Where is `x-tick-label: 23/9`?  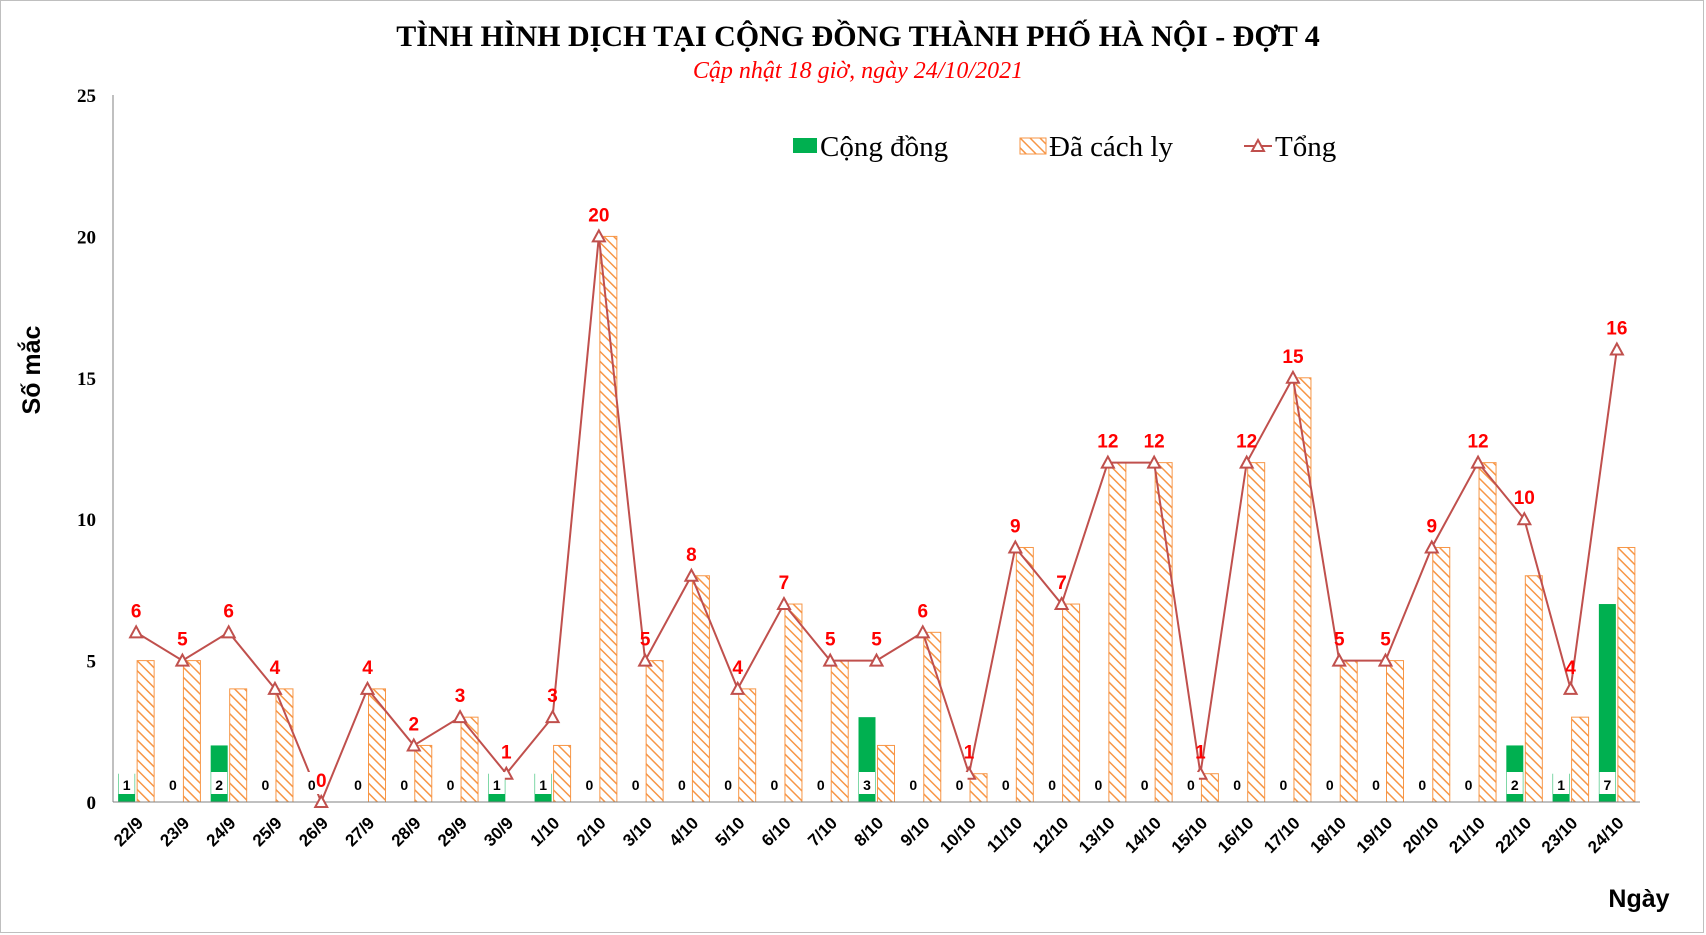
x-tick-label: 23/9 is located at coordinates (174, 831).